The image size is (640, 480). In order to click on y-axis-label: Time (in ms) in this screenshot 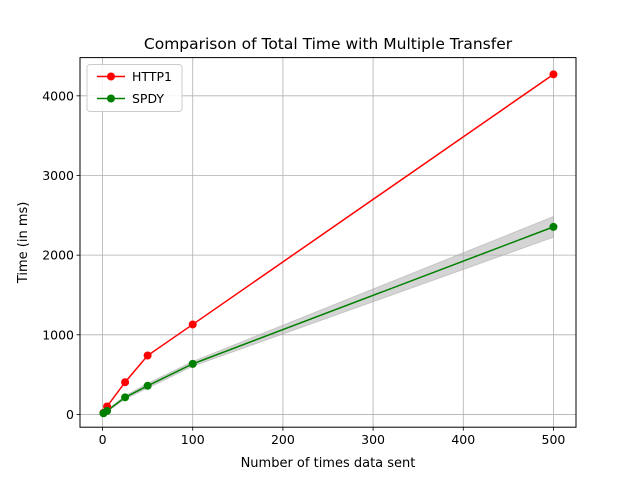, I will do `click(23, 243)`.